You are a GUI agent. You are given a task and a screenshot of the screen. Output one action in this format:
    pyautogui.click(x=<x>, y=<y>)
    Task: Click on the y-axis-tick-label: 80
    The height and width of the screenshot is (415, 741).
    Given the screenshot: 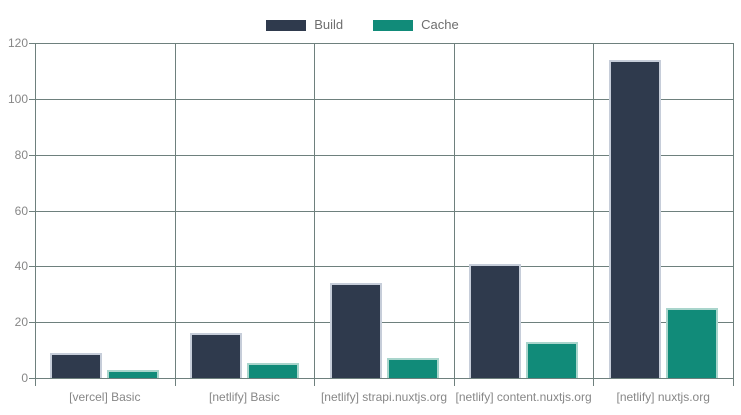 What is the action you would take?
    pyautogui.click(x=21, y=154)
    